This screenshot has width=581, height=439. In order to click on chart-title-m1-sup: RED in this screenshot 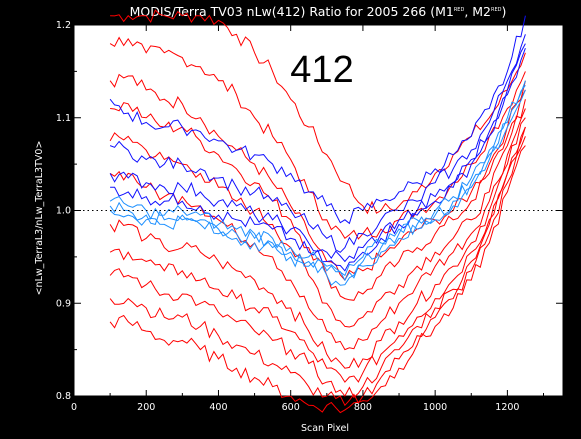, I will do `click(459, 10)`.